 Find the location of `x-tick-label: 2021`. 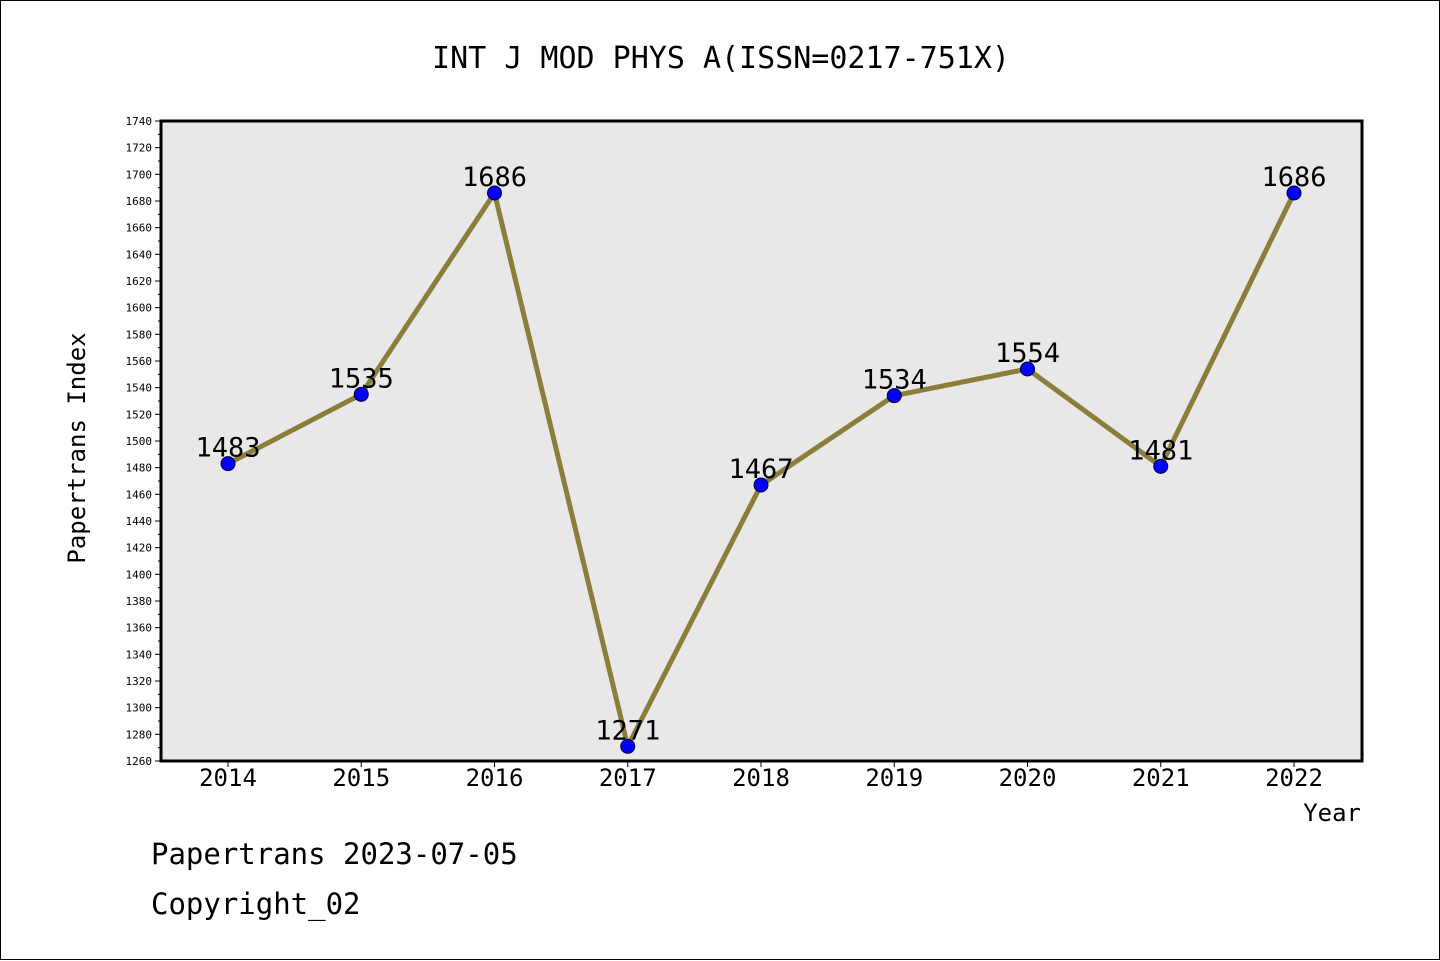

x-tick-label: 2021 is located at coordinates (1161, 778).